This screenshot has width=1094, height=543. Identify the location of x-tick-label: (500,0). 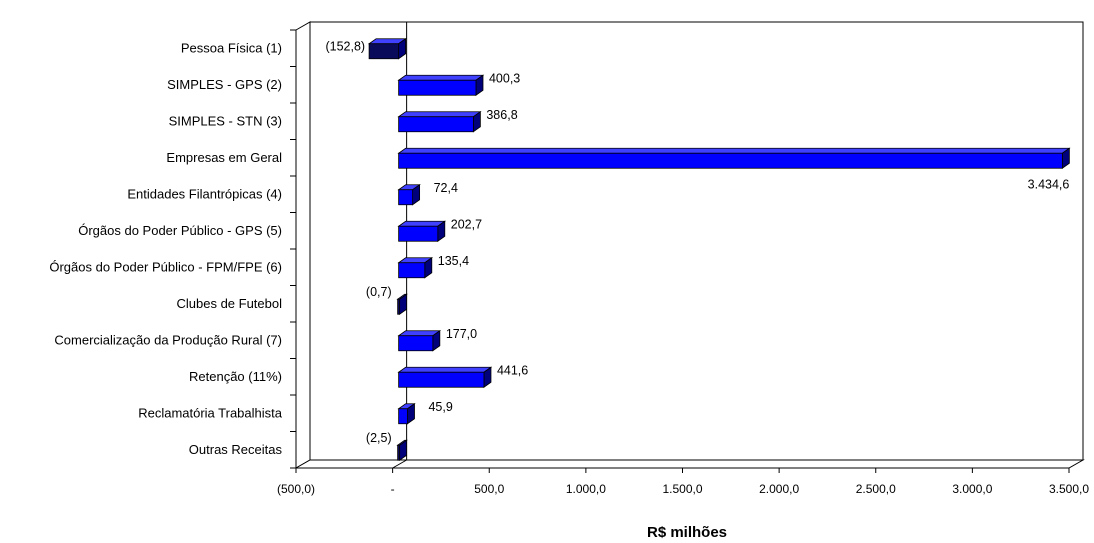
(296, 489).